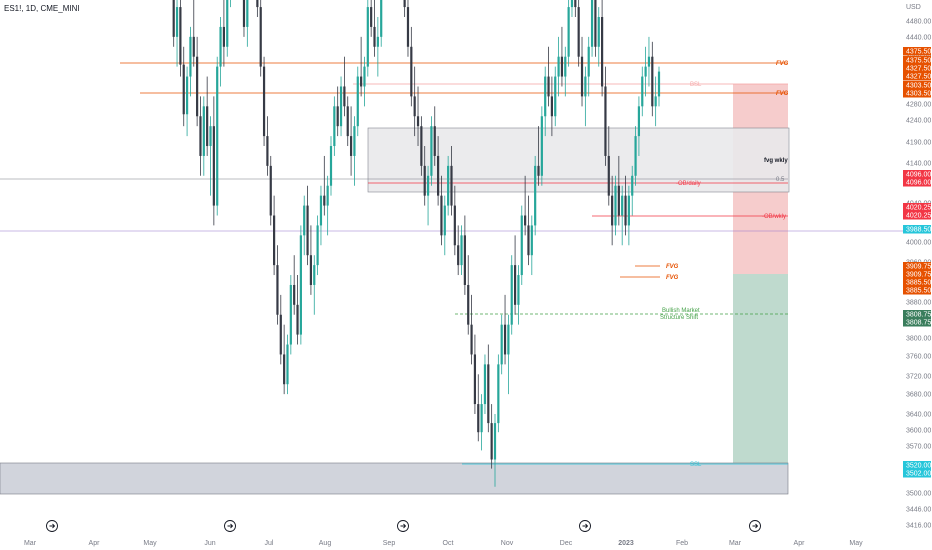 The height and width of the screenshot is (550, 932). I want to click on price-label: 3885.50, so click(917, 290).